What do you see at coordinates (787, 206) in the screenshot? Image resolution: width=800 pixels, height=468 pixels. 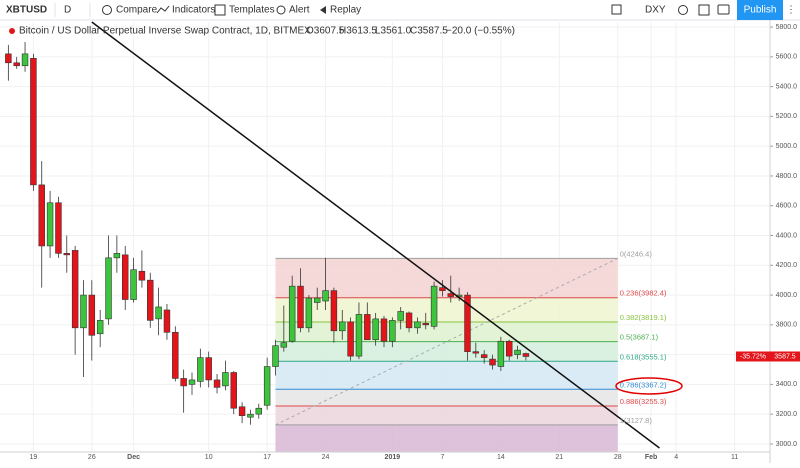 I see `y-tick-label: 4600.0` at bounding box center [787, 206].